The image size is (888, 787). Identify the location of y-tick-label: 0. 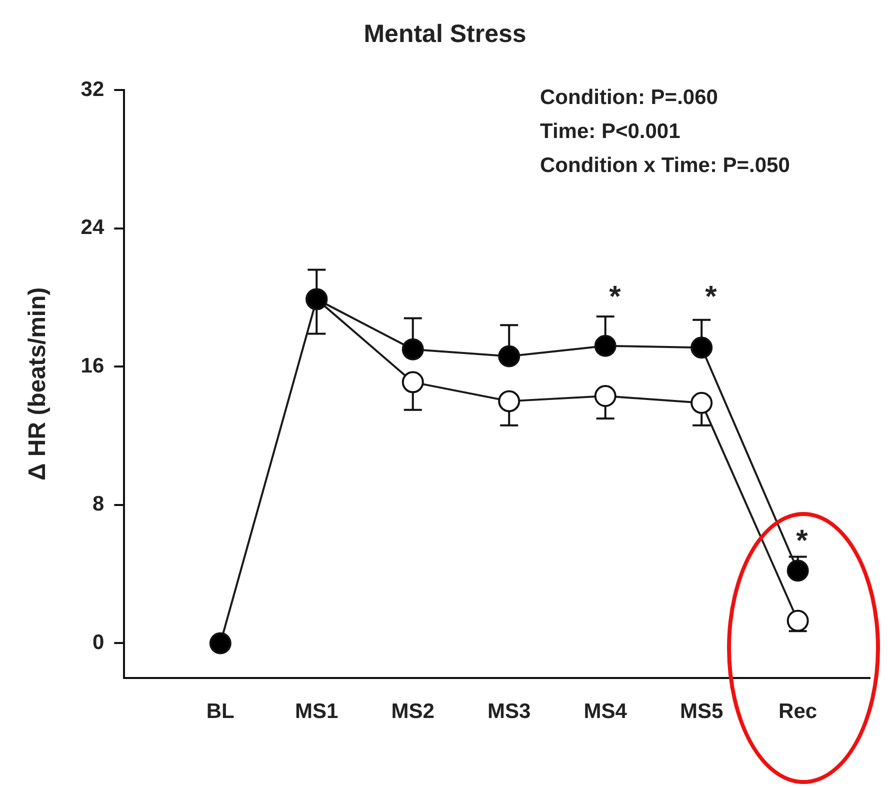
(98, 642).